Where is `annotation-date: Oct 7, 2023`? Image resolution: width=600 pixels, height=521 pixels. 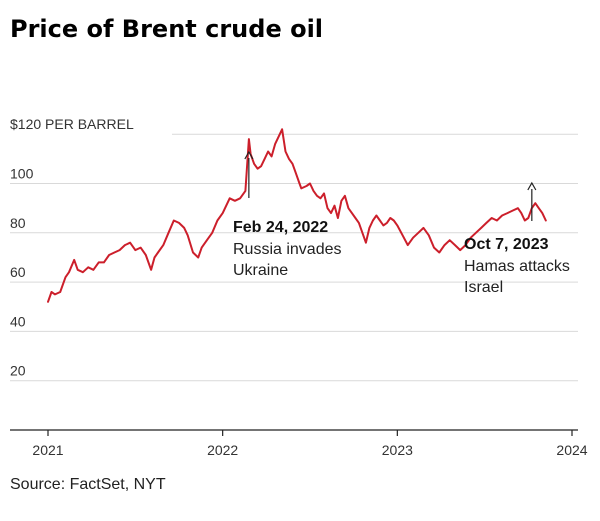
annotation-date: Oct 7, 2023 is located at coordinates (506, 244).